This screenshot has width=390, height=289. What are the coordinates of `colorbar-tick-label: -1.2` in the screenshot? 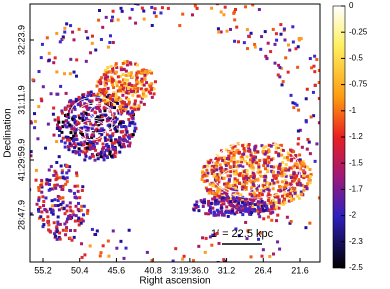 It's located at (356, 136).